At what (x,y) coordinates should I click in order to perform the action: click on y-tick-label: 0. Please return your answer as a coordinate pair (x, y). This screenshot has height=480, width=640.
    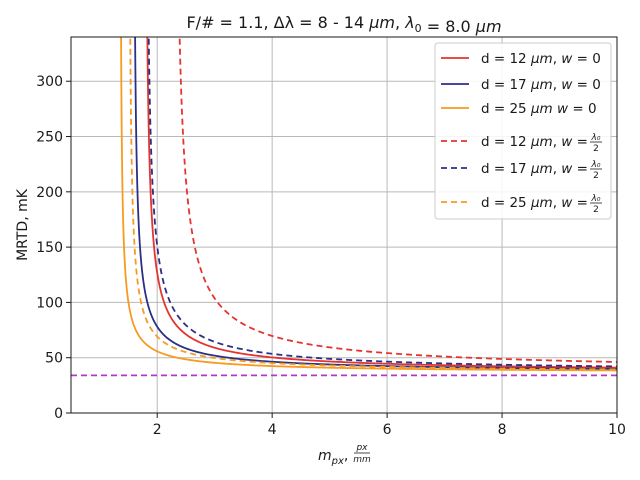
    Looking at the image, I should click on (58, 414).